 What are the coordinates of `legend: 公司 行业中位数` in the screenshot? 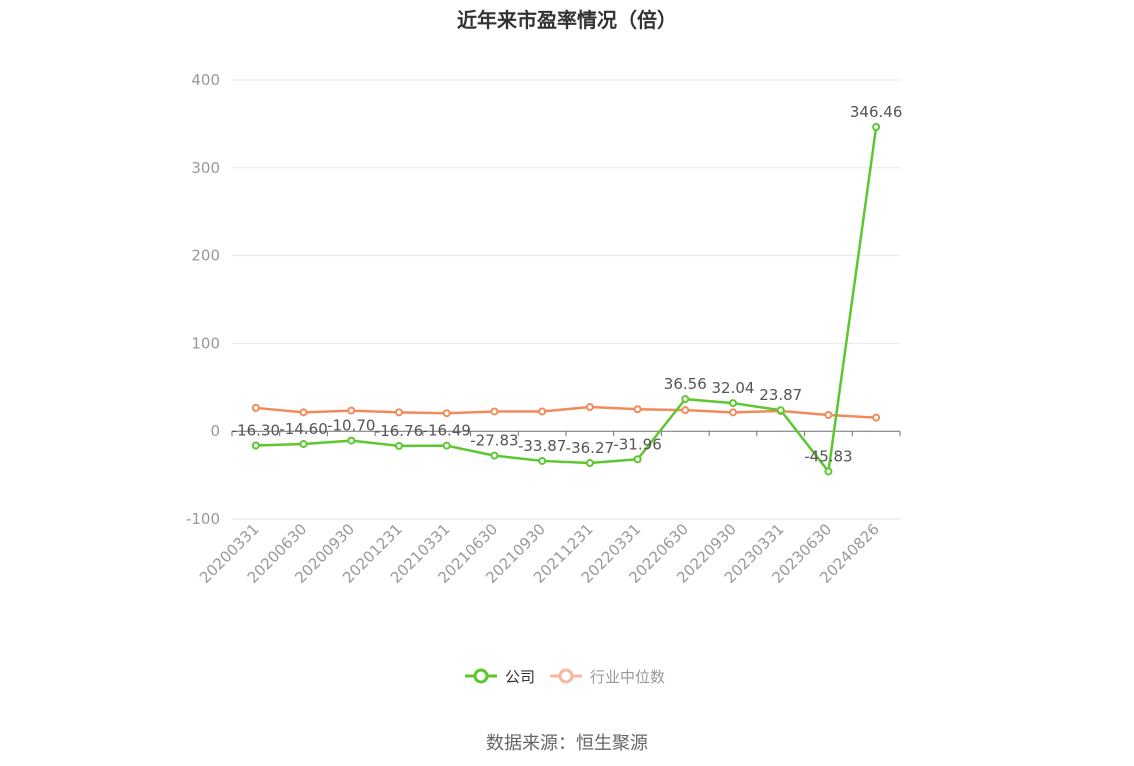 It's located at (565, 677).